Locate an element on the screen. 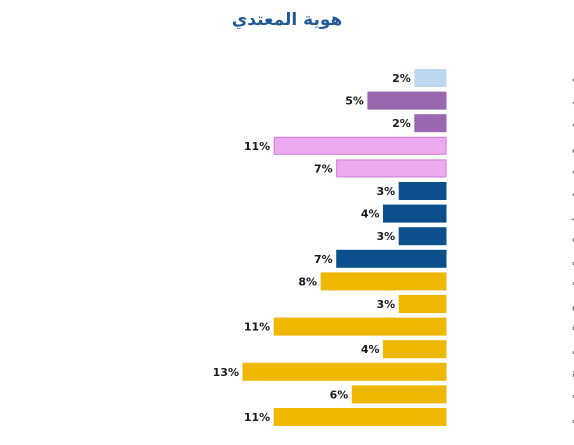 The height and width of the screenshot is (445, 574). category-label: عم\ خال is located at coordinates (573, 349).